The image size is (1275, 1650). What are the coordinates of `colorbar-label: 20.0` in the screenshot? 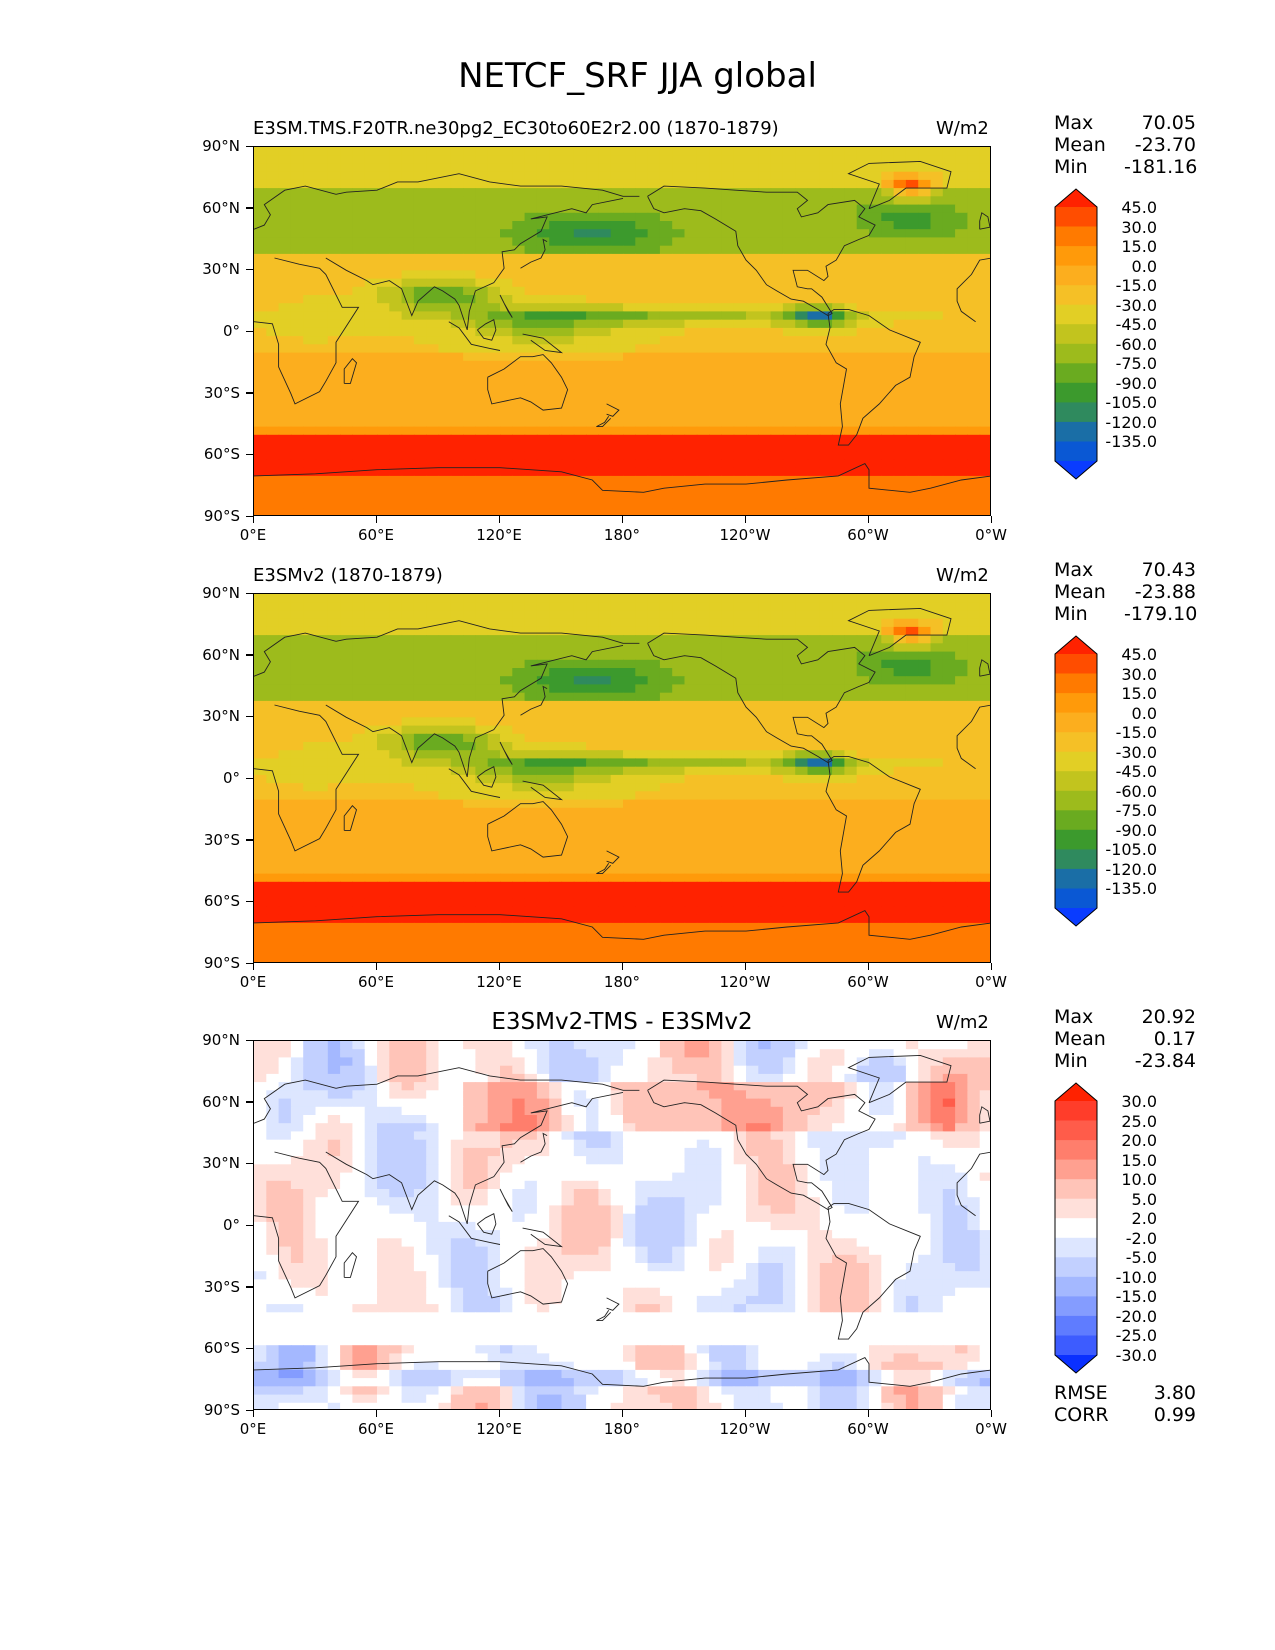 It's located at (1139, 1141).